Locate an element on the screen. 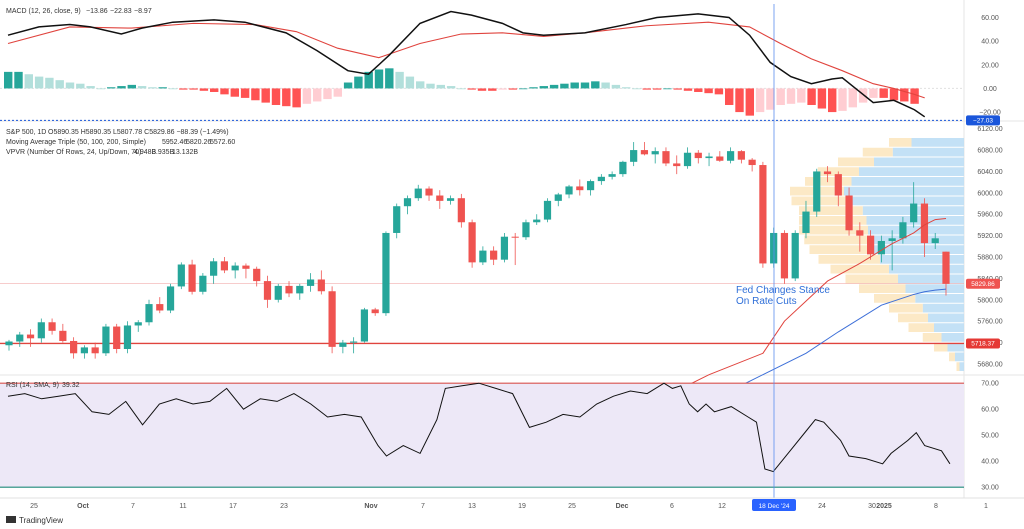 This screenshot has width=1024, height=529. rsi-y-axis: 70.00 60.00 50.00 40.00 30.00 is located at coordinates (990, 436).